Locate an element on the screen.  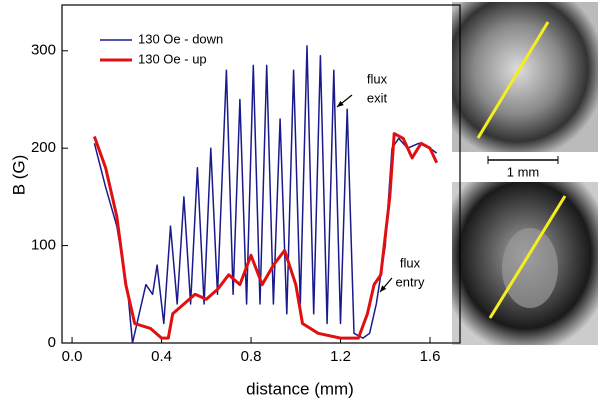
annotation: exit is located at coordinates (377, 97).